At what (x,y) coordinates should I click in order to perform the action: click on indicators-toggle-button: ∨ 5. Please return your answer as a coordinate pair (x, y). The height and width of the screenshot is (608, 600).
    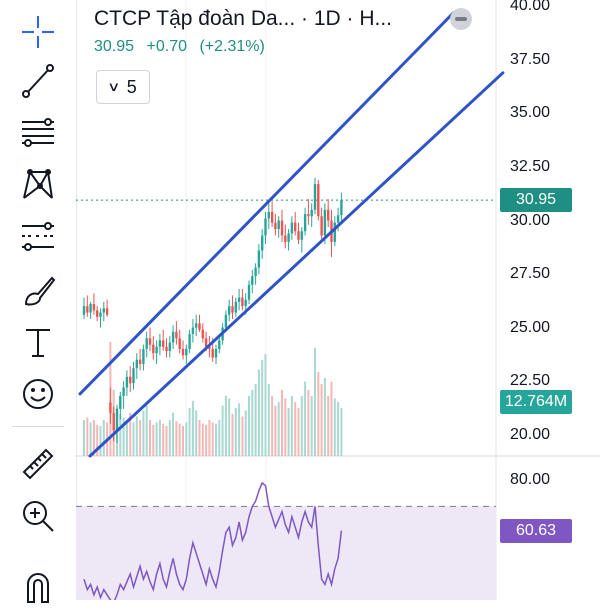
    Looking at the image, I should click on (123, 87).